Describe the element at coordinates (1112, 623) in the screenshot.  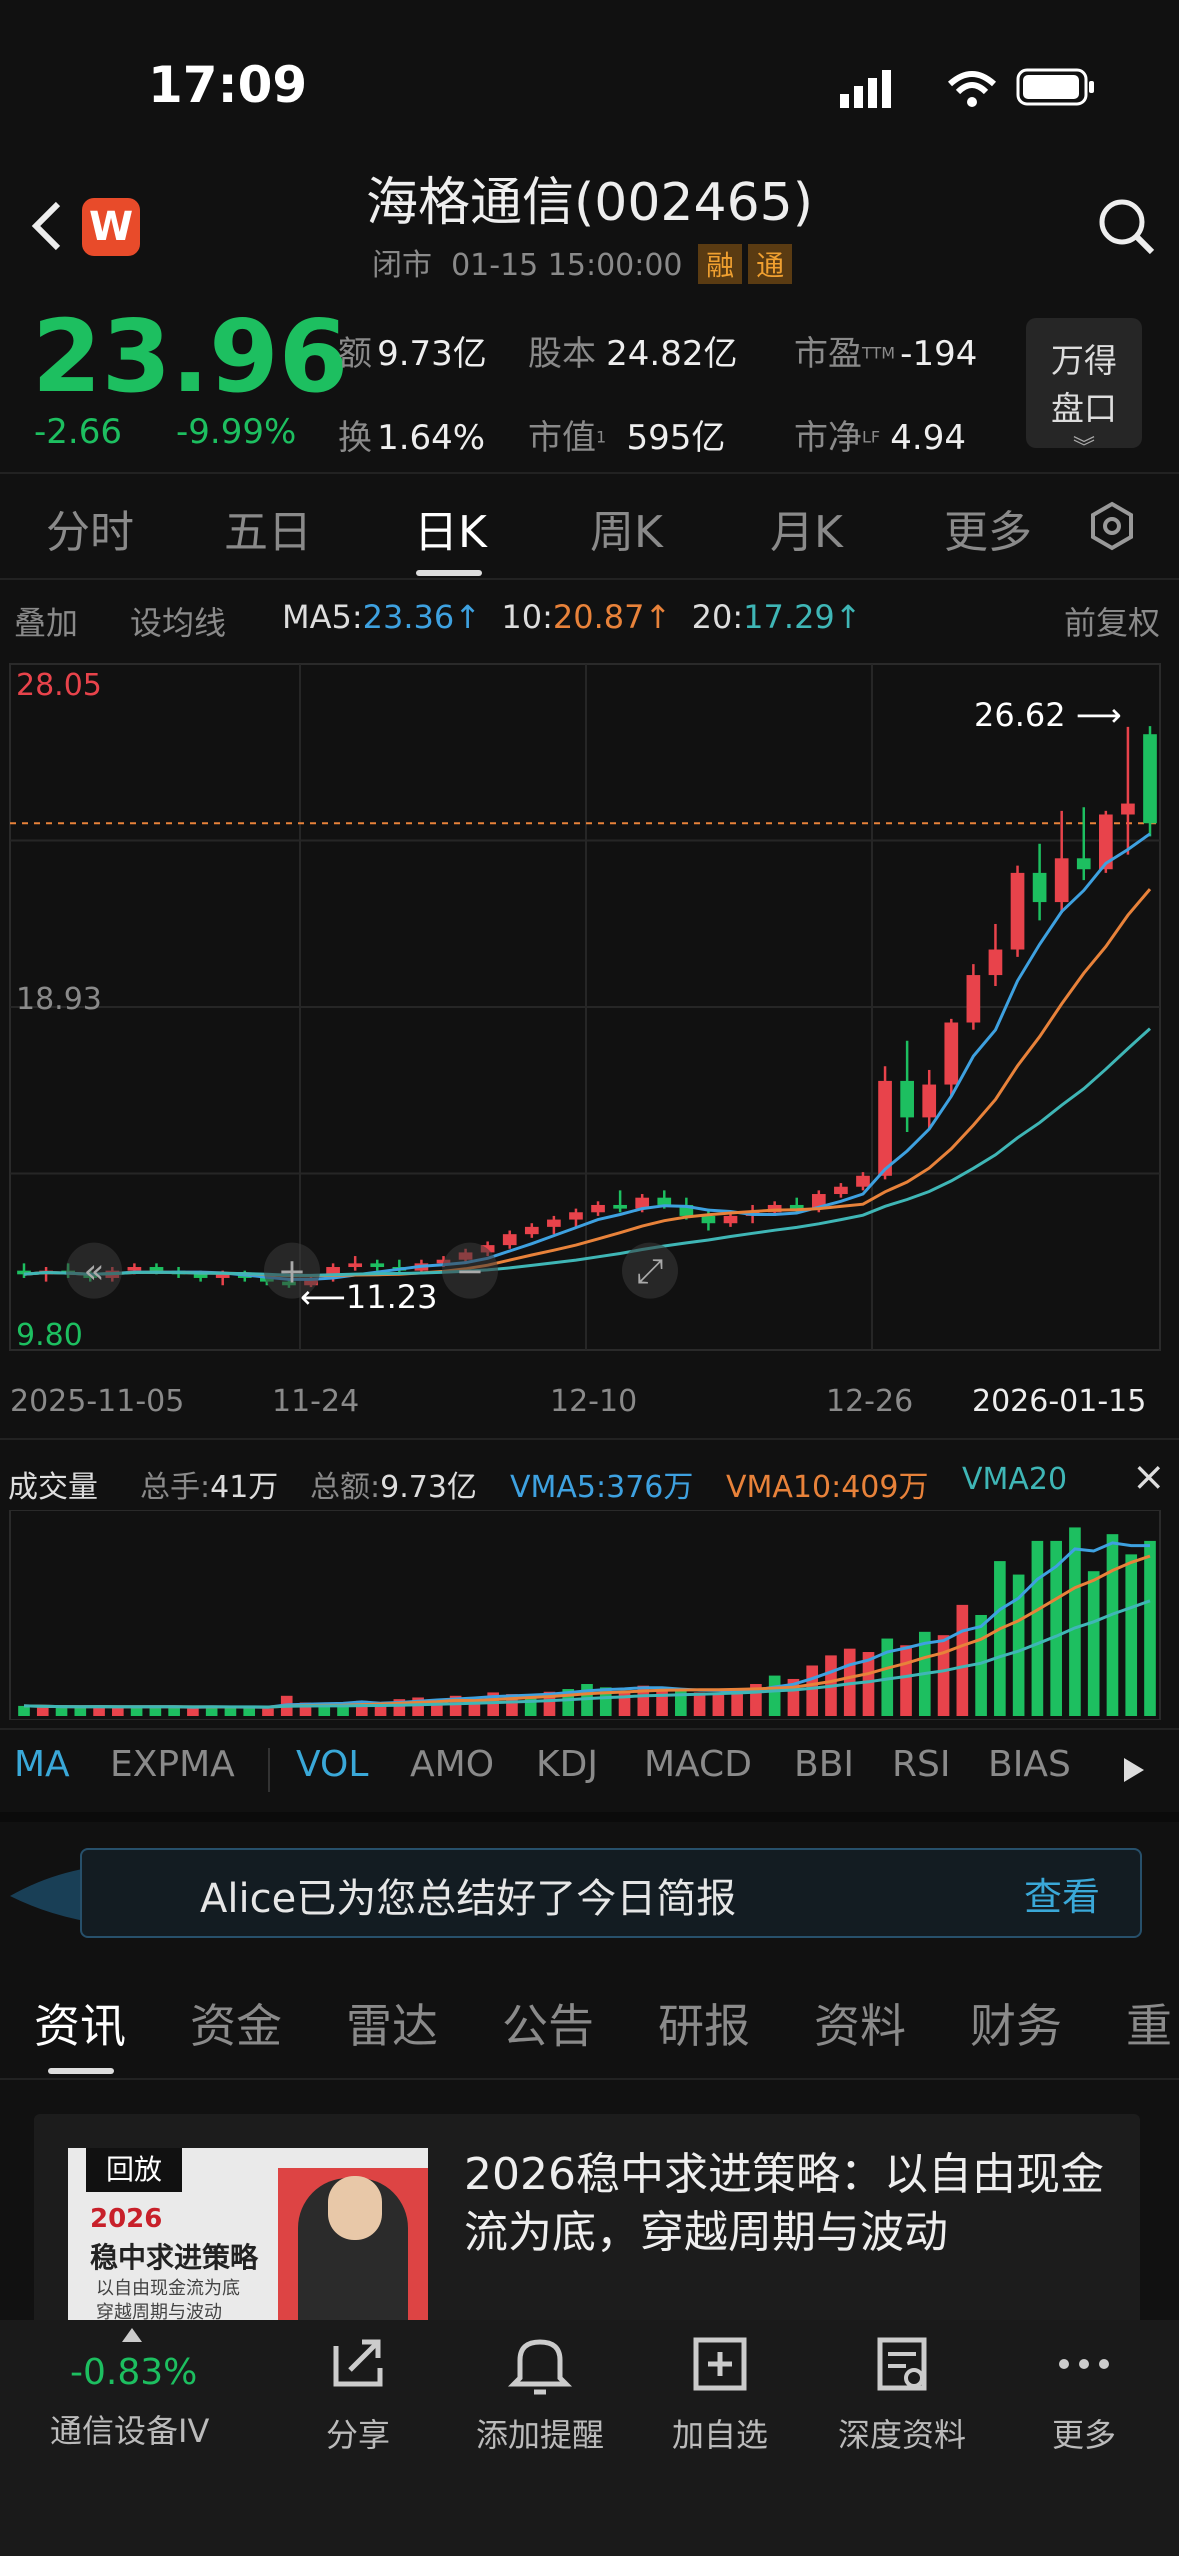
I see `adjust-mode: 前复权` at that location.